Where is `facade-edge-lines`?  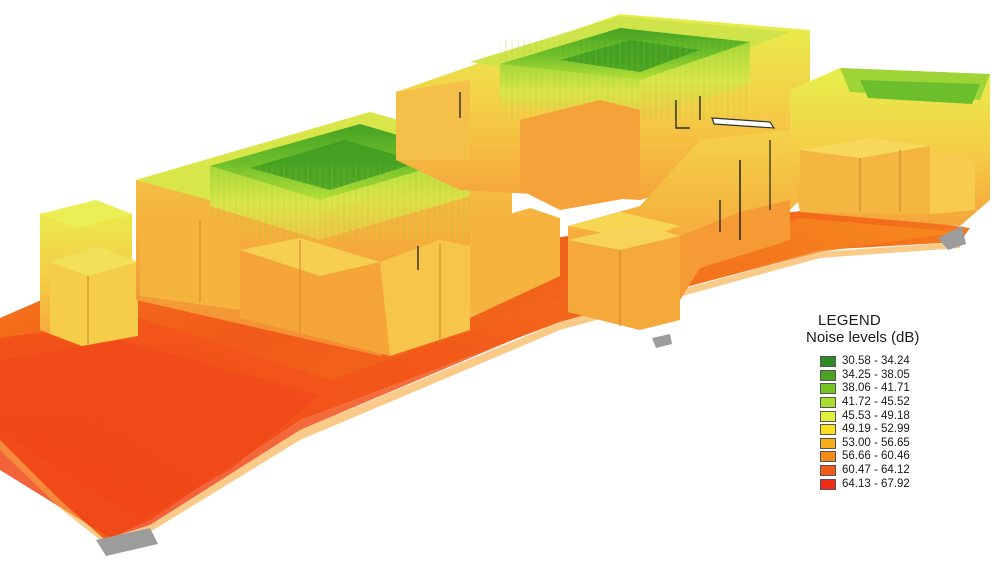
facade-edge-lines is located at coordinates (569, 181).